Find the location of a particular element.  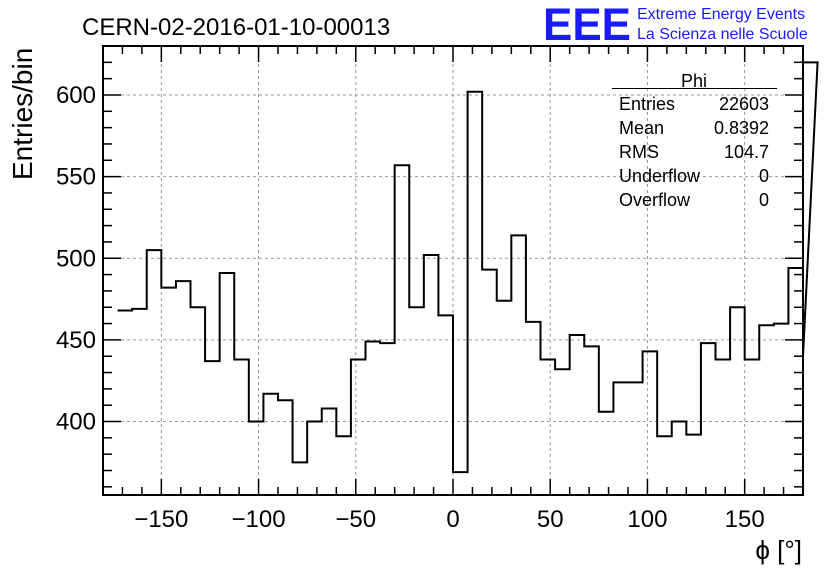

y-tick-label: 500 is located at coordinates (76, 258).